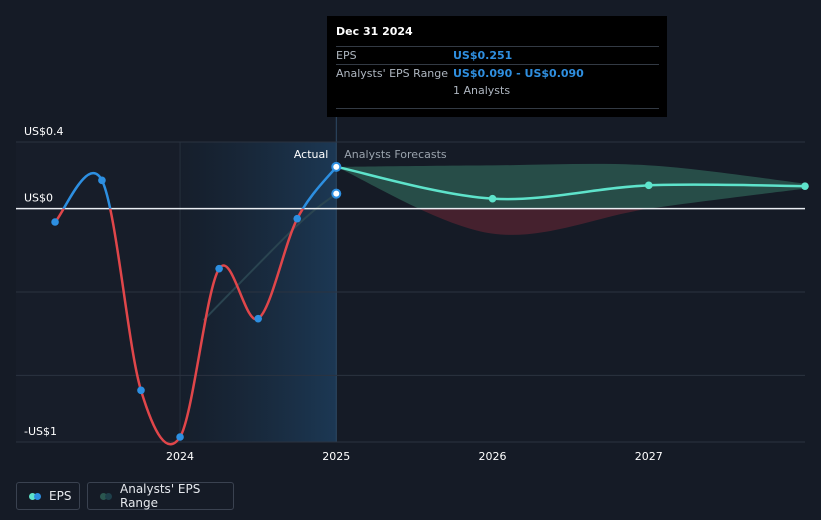 This screenshot has width=821, height=520. Describe the element at coordinates (311, 154) in the screenshot. I see `actual-label: Actual` at that location.